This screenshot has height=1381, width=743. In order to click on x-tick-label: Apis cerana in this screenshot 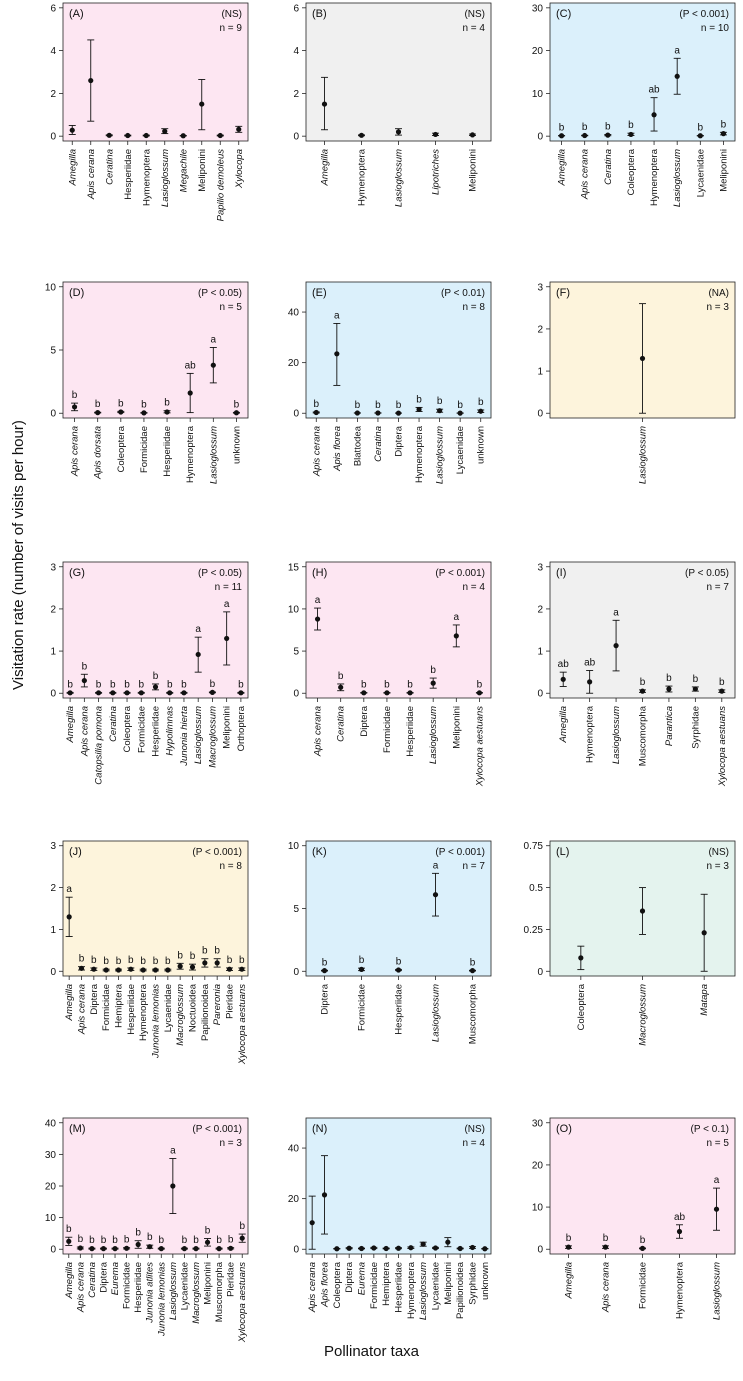, I will do `click(585, 174)`.